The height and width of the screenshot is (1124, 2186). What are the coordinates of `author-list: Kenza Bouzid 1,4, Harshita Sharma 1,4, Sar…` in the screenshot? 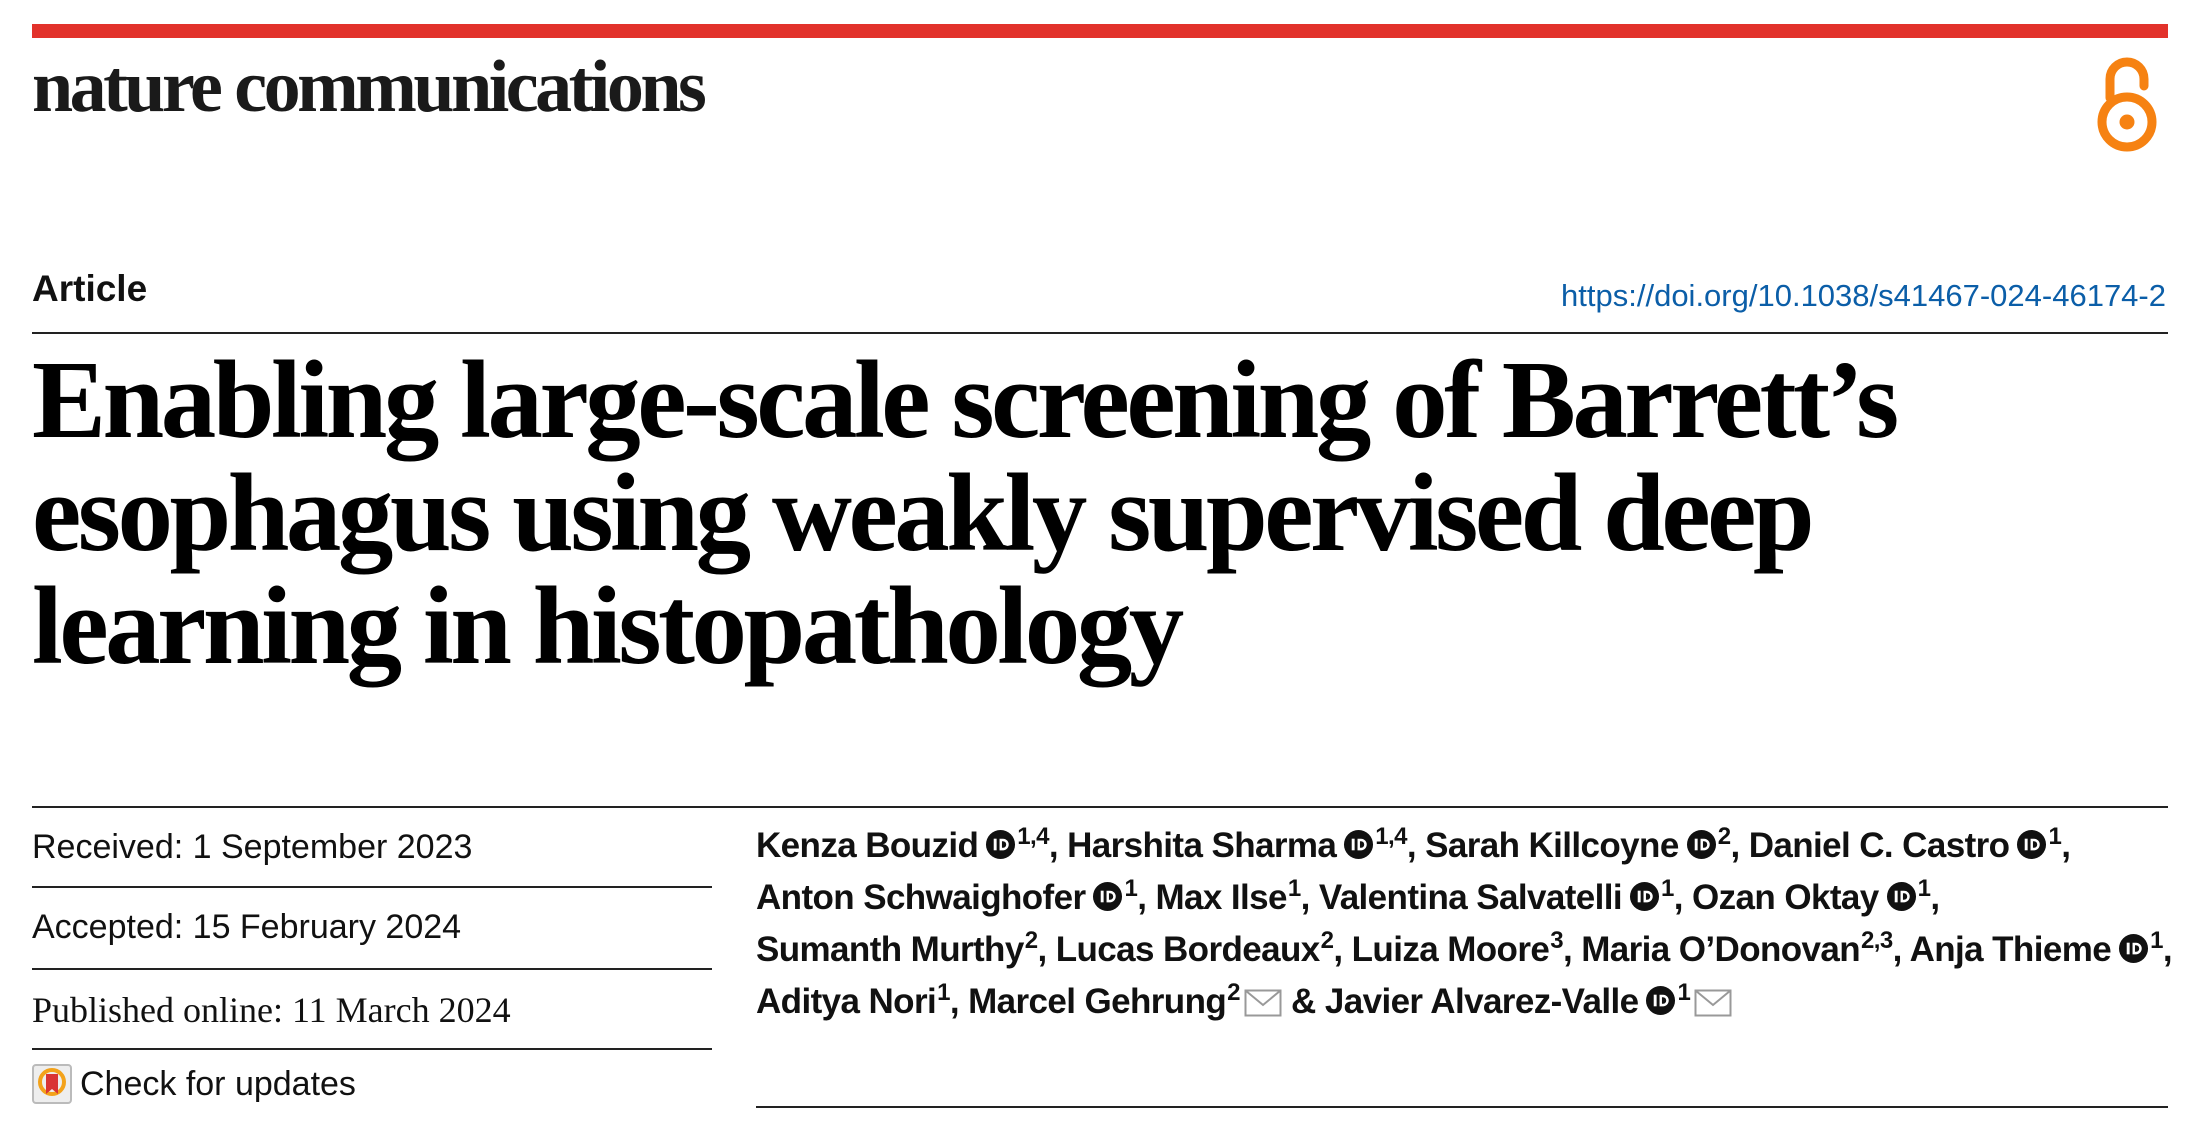 It's located at (1466, 924).